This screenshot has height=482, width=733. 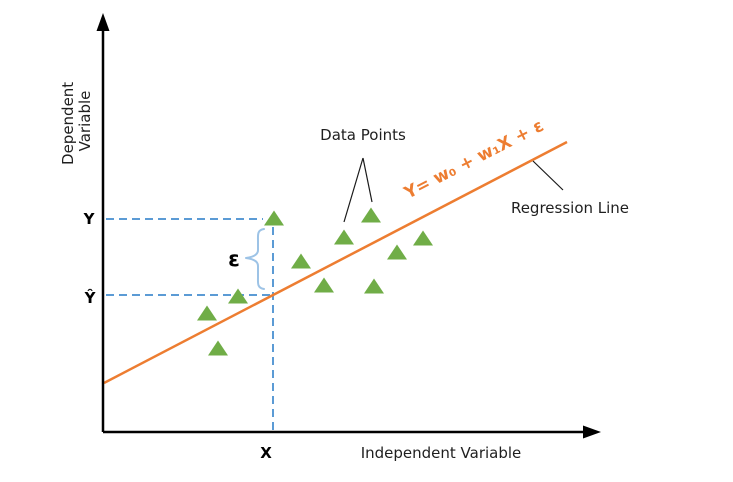 I want to click on epsilon-error-label: ε, so click(x=234, y=259).